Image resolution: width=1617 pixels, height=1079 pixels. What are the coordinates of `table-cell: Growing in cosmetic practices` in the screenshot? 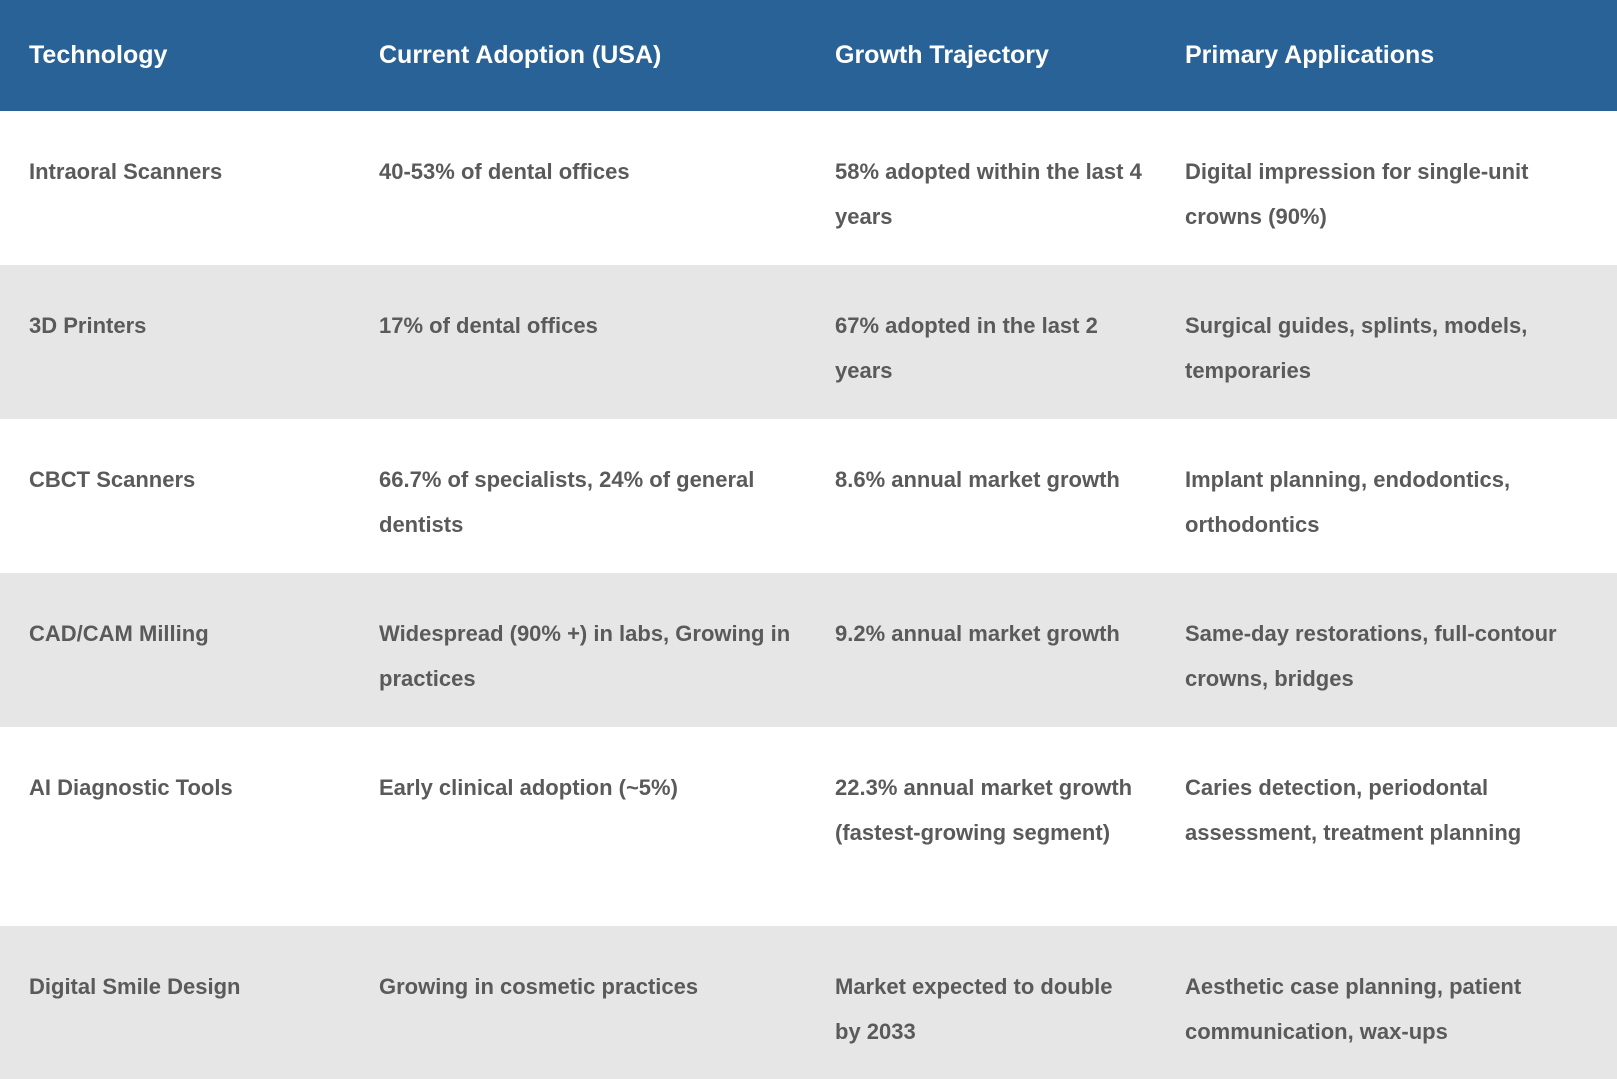 It's located at (539, 986).